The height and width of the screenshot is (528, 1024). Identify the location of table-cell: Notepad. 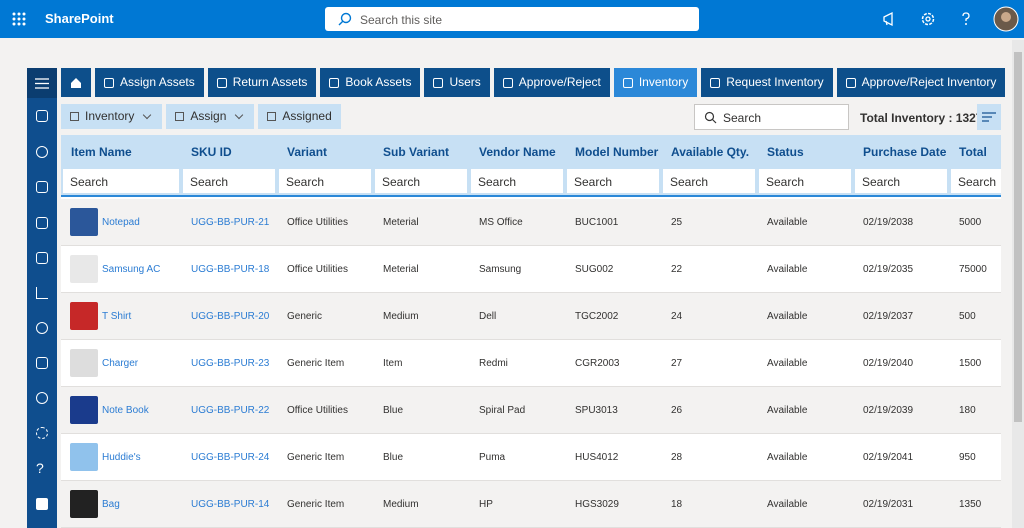
(121, 222).